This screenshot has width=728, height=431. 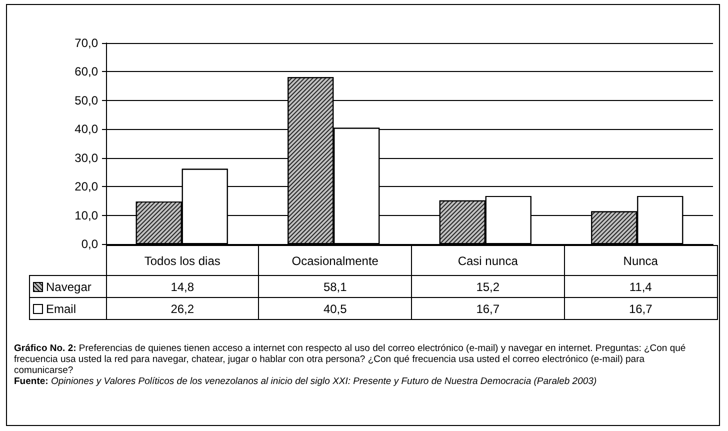 I want to click on data-label: 58,1, so click(x=335, y=287).